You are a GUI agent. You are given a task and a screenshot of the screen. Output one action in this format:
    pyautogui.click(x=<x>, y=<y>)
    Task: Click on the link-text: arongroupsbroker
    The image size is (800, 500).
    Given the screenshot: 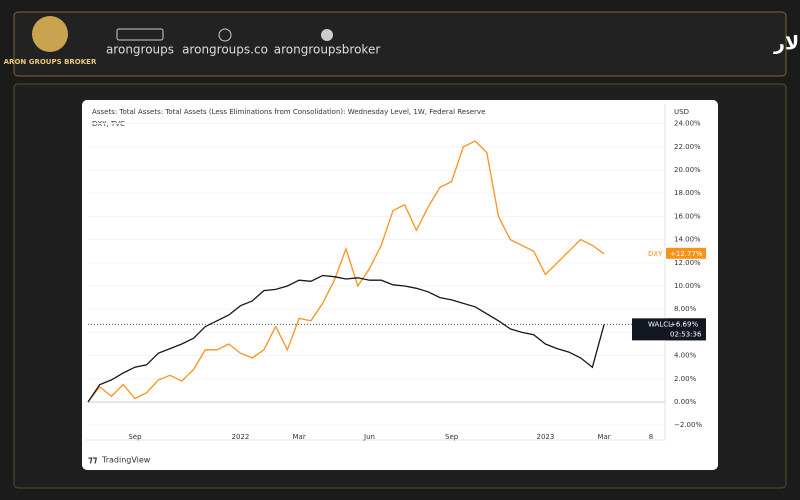 What is the action you would take?
    pyautogui.click(x=327, y=50)
    